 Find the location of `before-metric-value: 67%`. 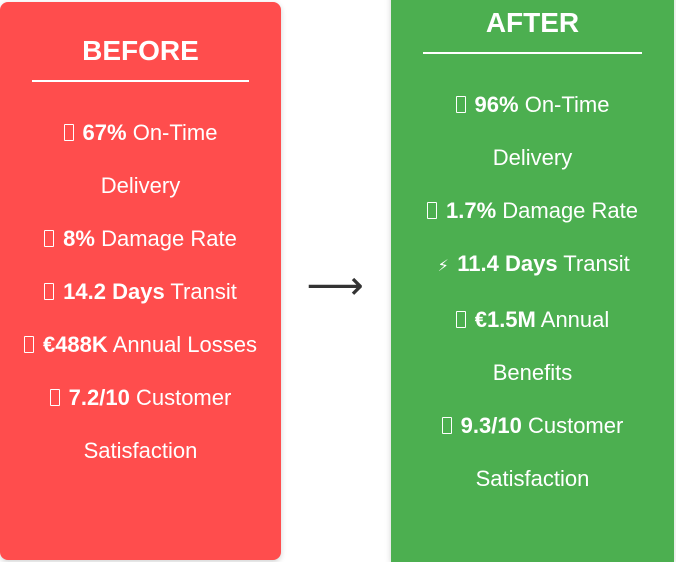

before-metric-value: 67% is located at coordinates (104, 132).